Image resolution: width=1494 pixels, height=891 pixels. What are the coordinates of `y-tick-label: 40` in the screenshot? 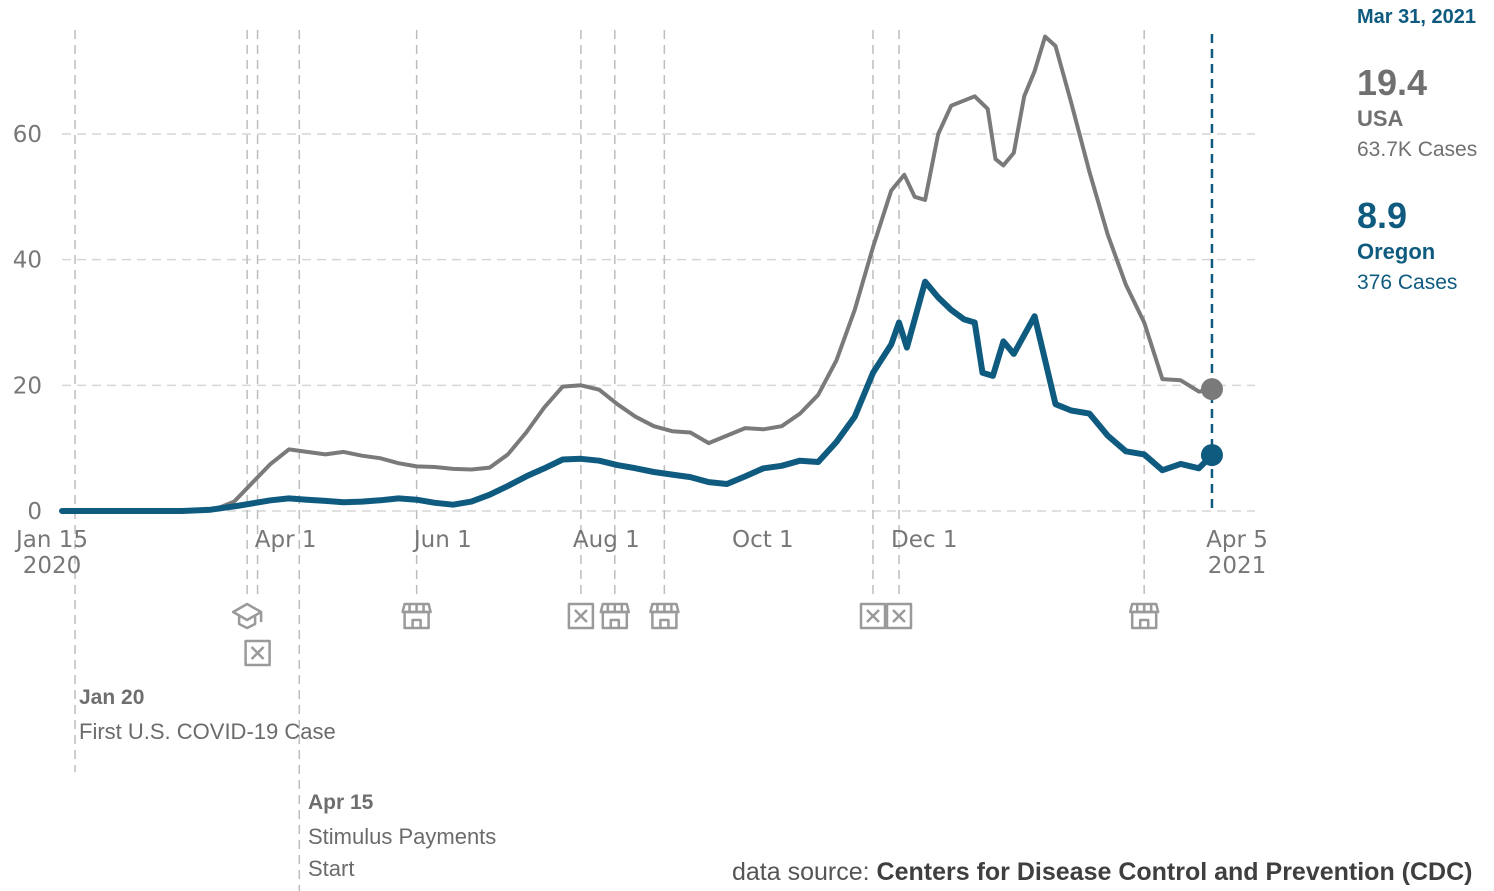 It's located at (27, 261).